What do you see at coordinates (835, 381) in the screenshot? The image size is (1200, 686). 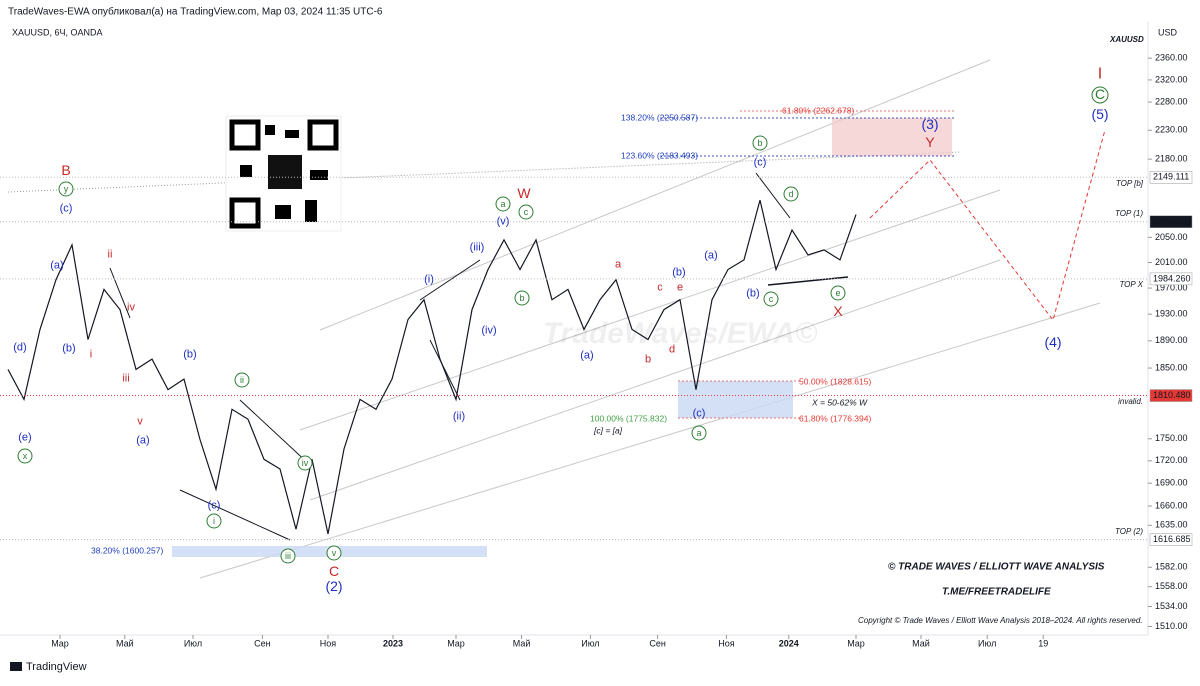 I see `fib-label: 50.00% (1828.615)` at bounding box center [835, 381].